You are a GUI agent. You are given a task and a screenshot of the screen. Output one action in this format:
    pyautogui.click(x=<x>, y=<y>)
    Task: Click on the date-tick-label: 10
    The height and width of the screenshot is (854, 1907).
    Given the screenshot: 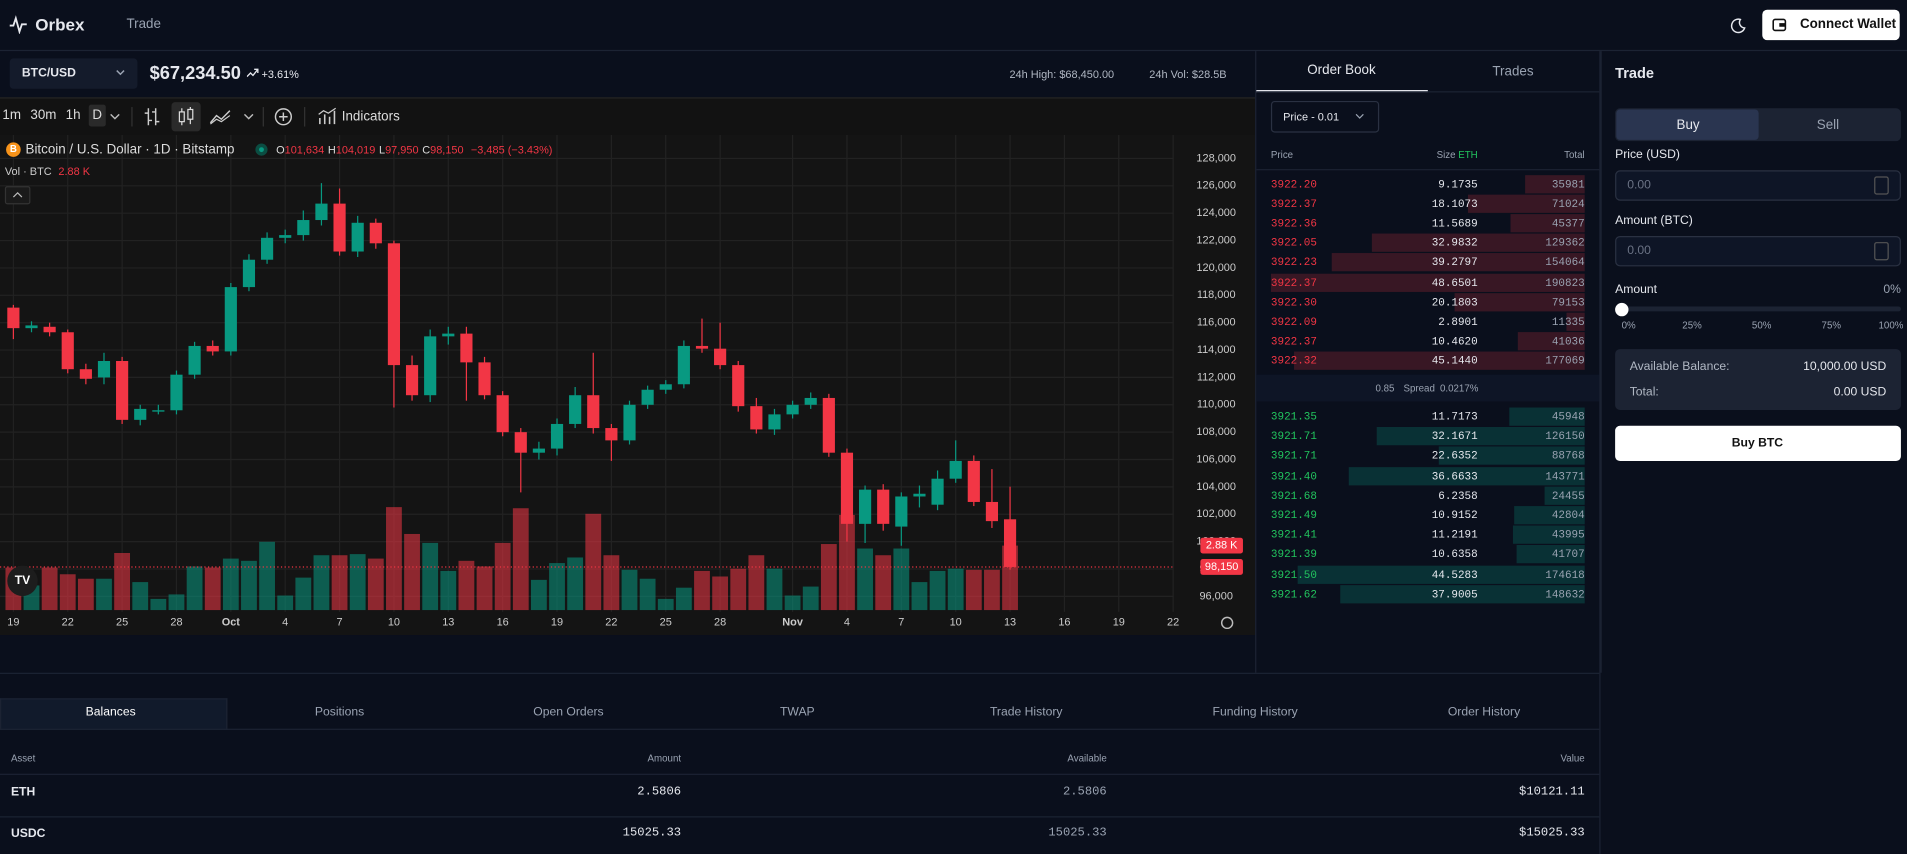 What is the action you would take?
    pyautogui.click(x=956, y=623)
    